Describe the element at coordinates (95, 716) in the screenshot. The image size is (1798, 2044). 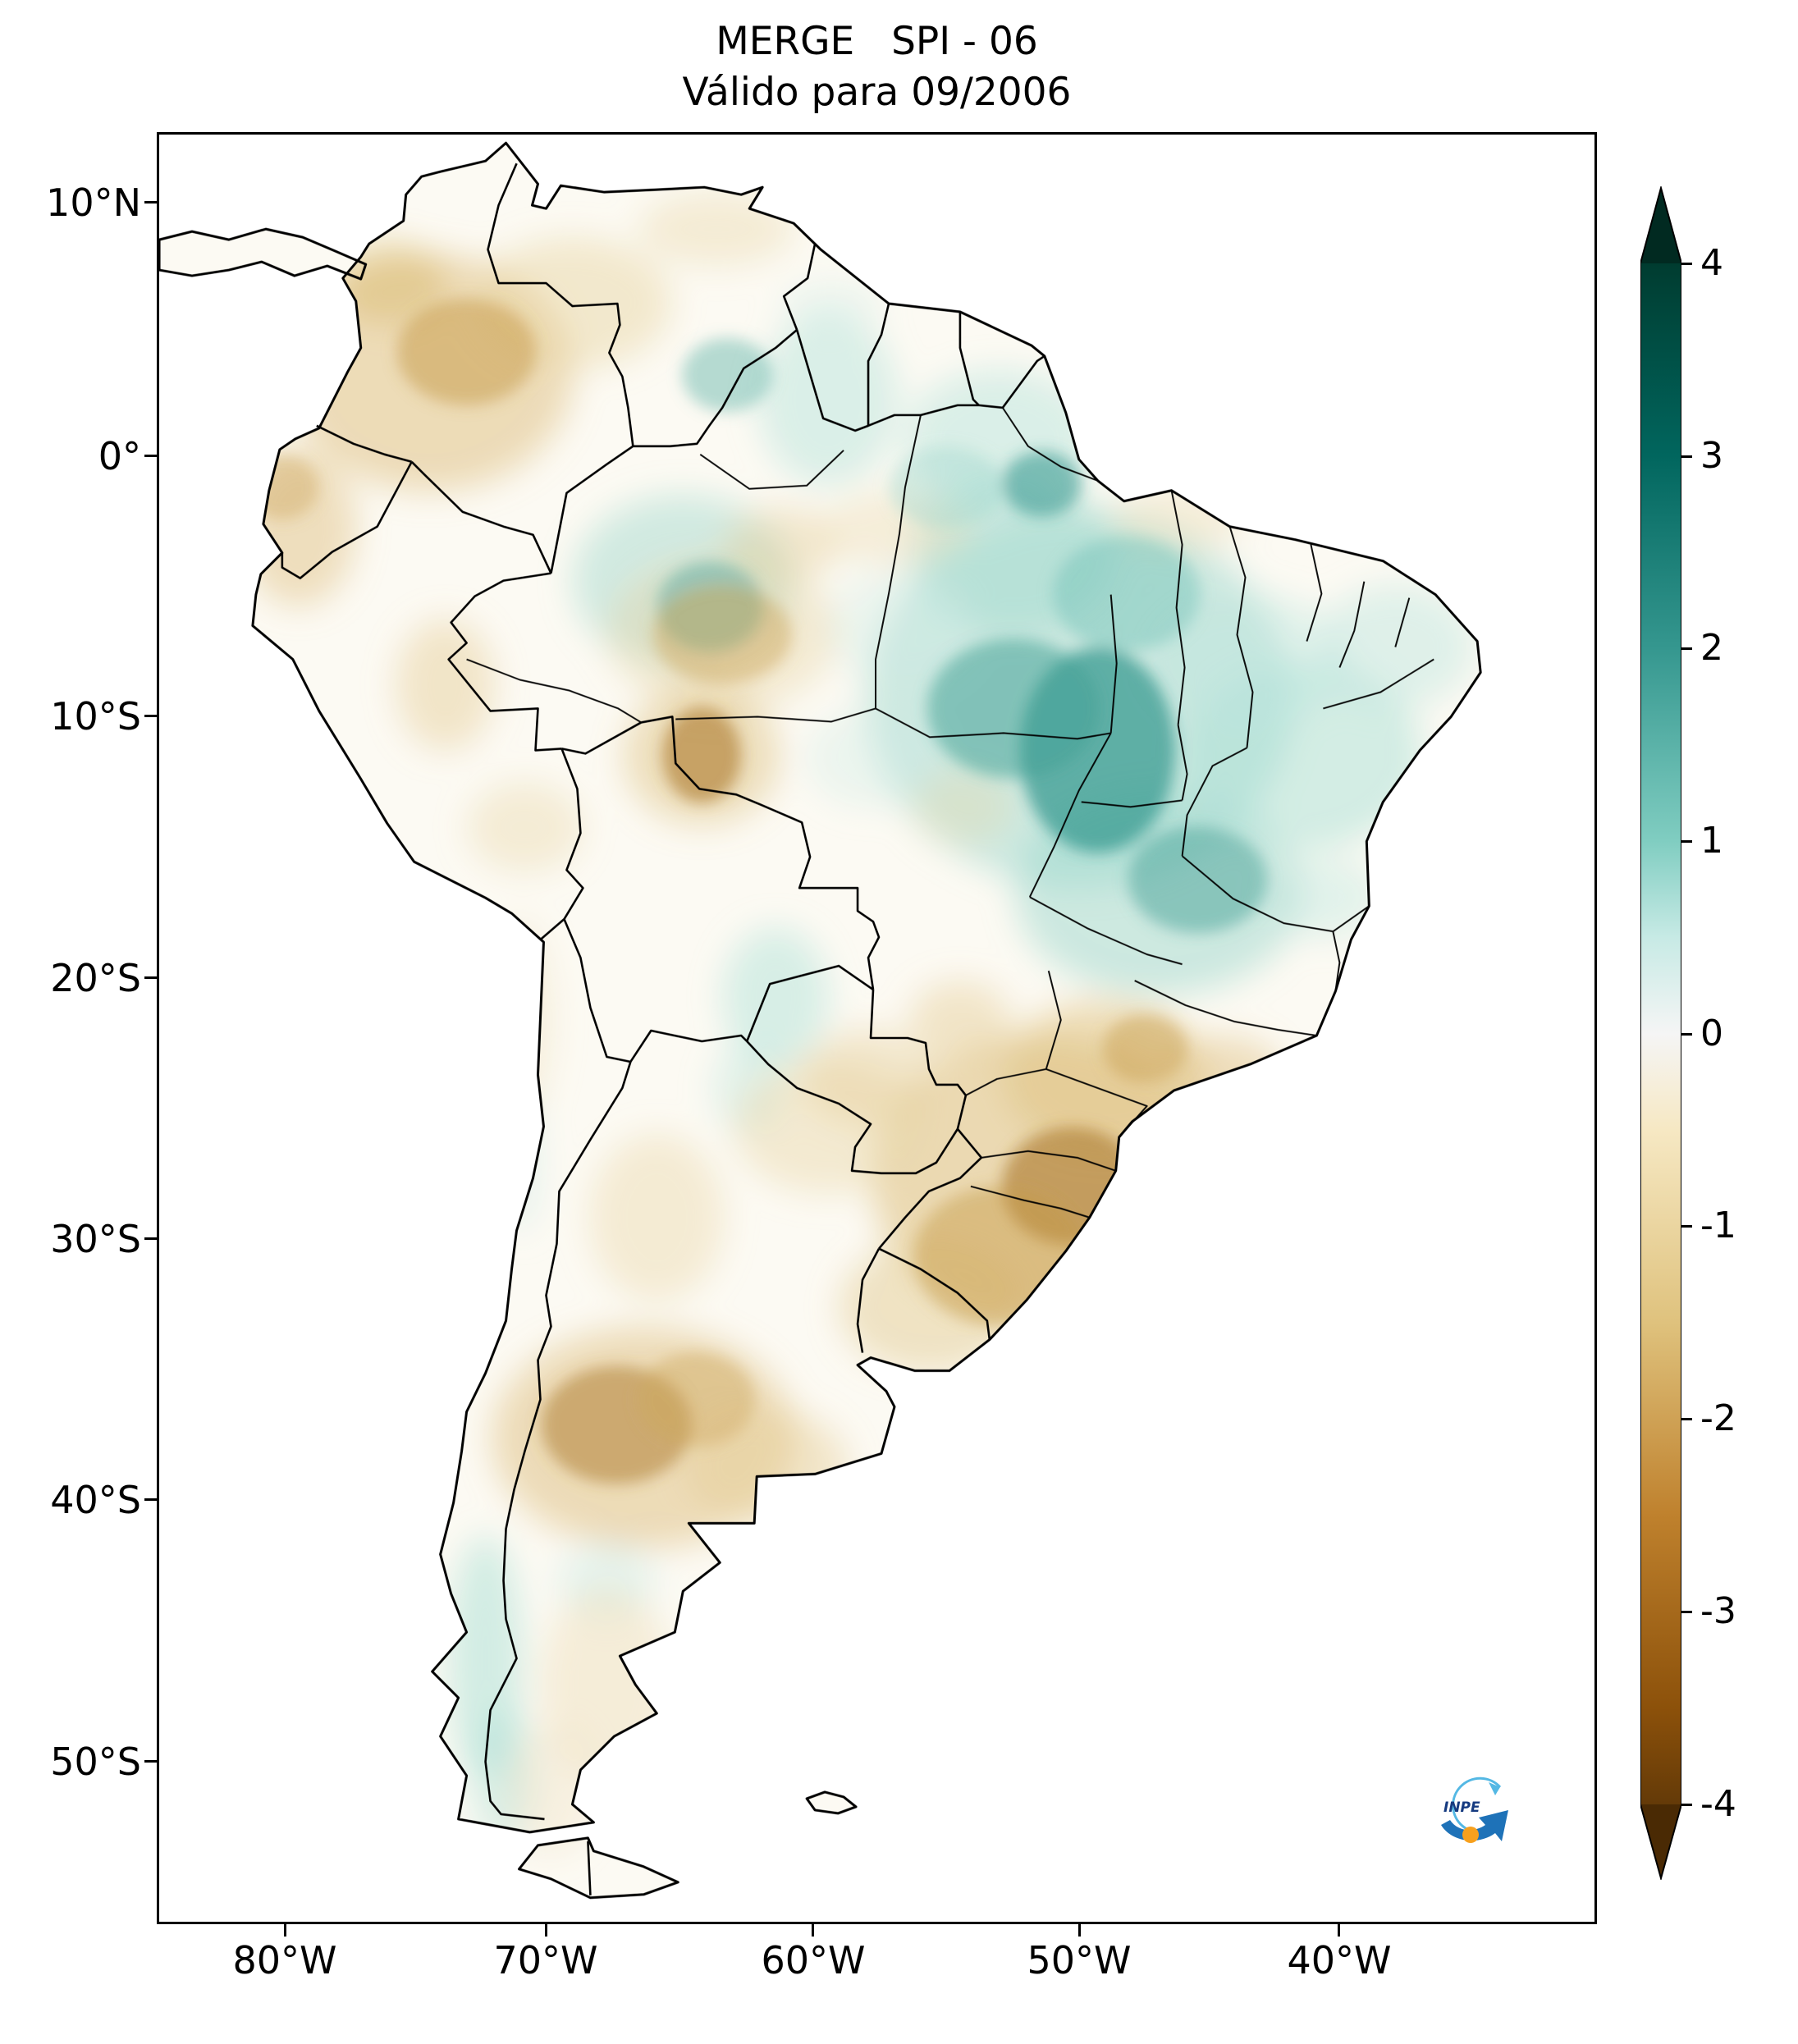
I see `y-tick-label-10s: 10°S` at that location.